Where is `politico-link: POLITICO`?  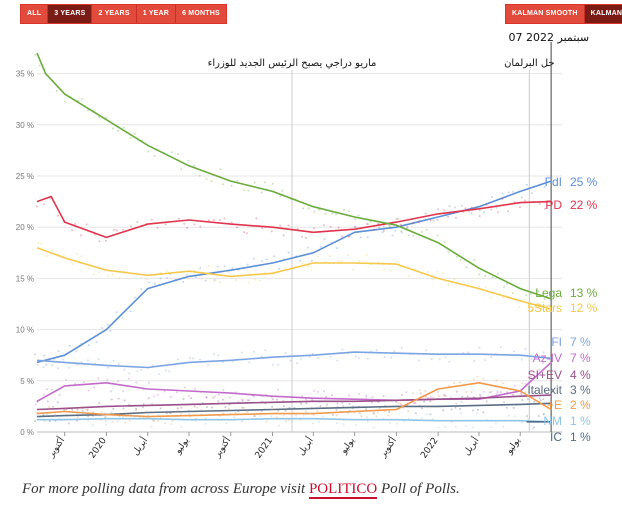 politico-link: POLITICO is located at coordinates (343, 490).